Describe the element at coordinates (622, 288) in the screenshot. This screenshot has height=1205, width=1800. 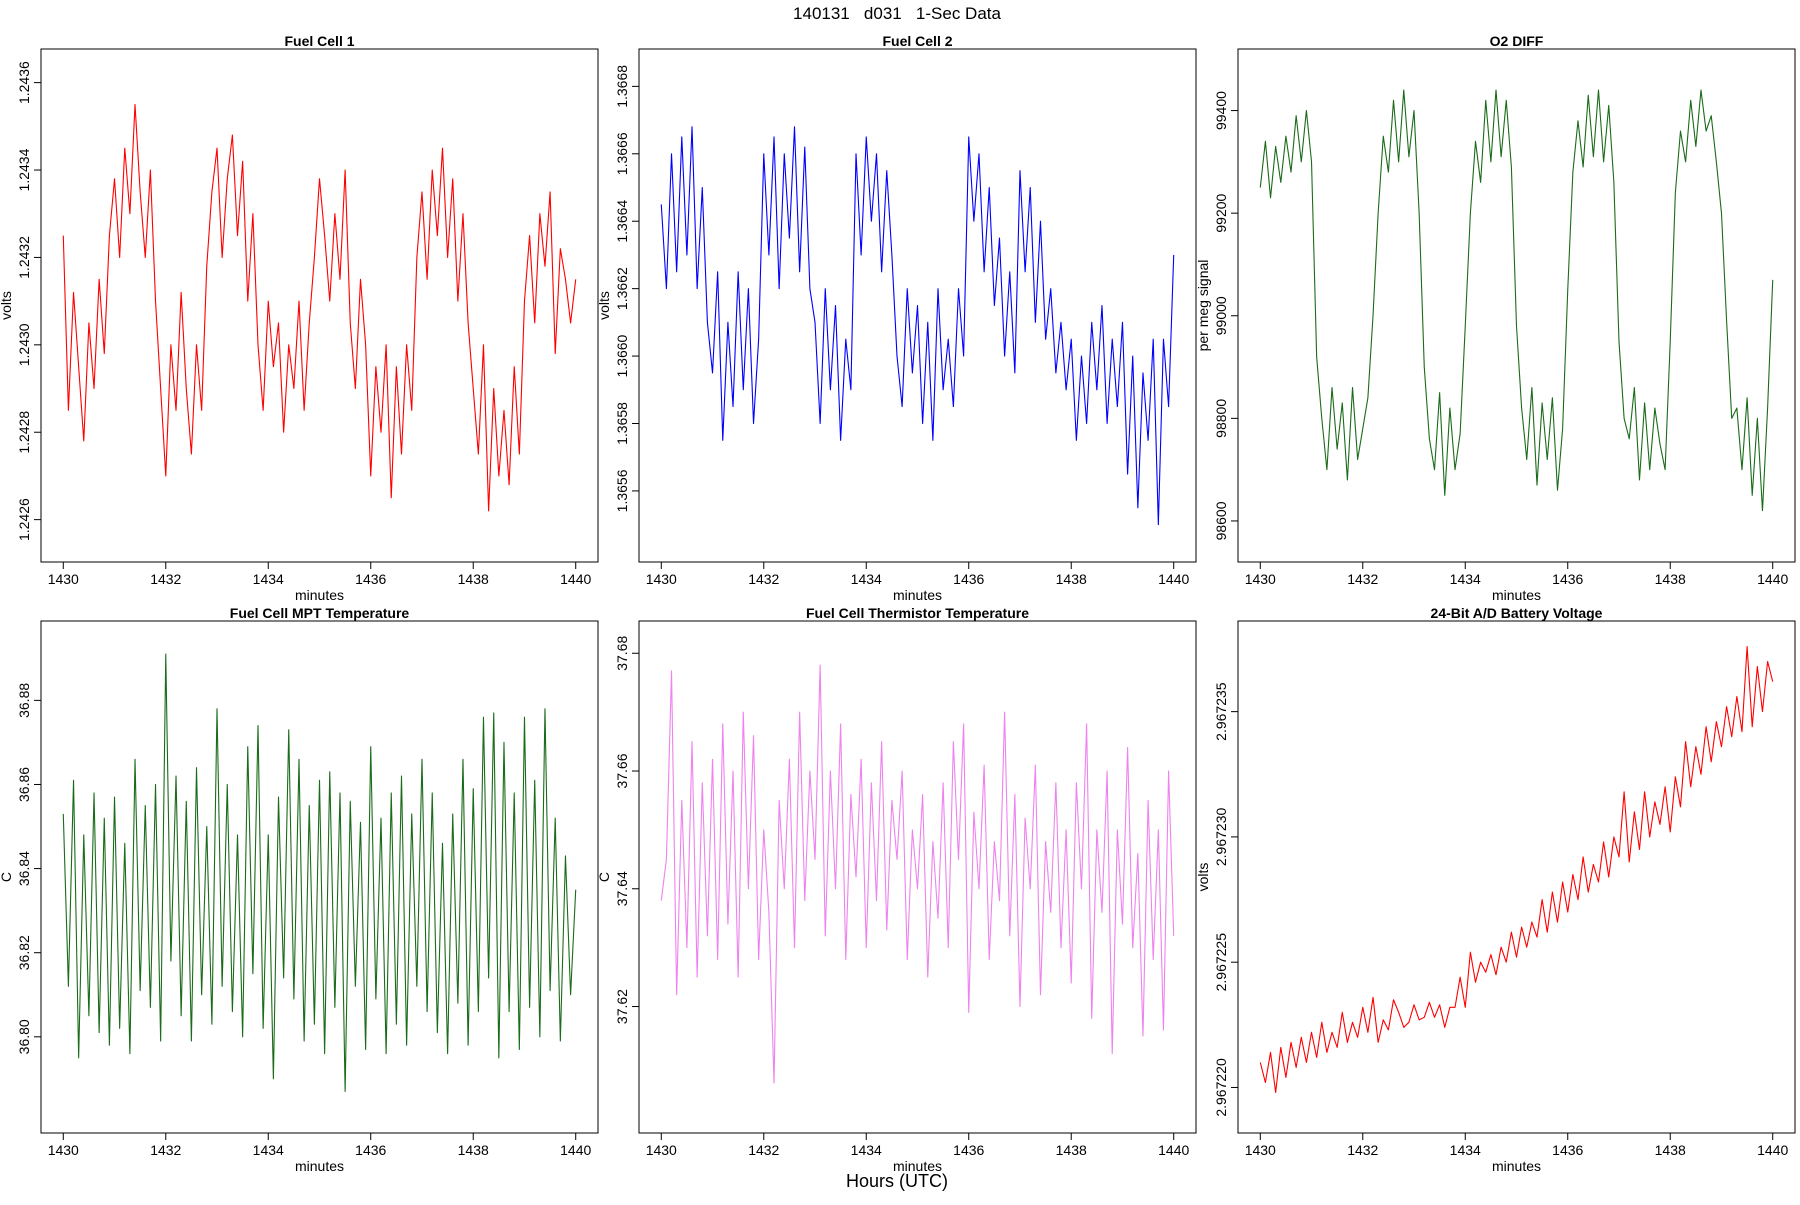
I see `panel-1-ytick-label: 1.3662` at that location.